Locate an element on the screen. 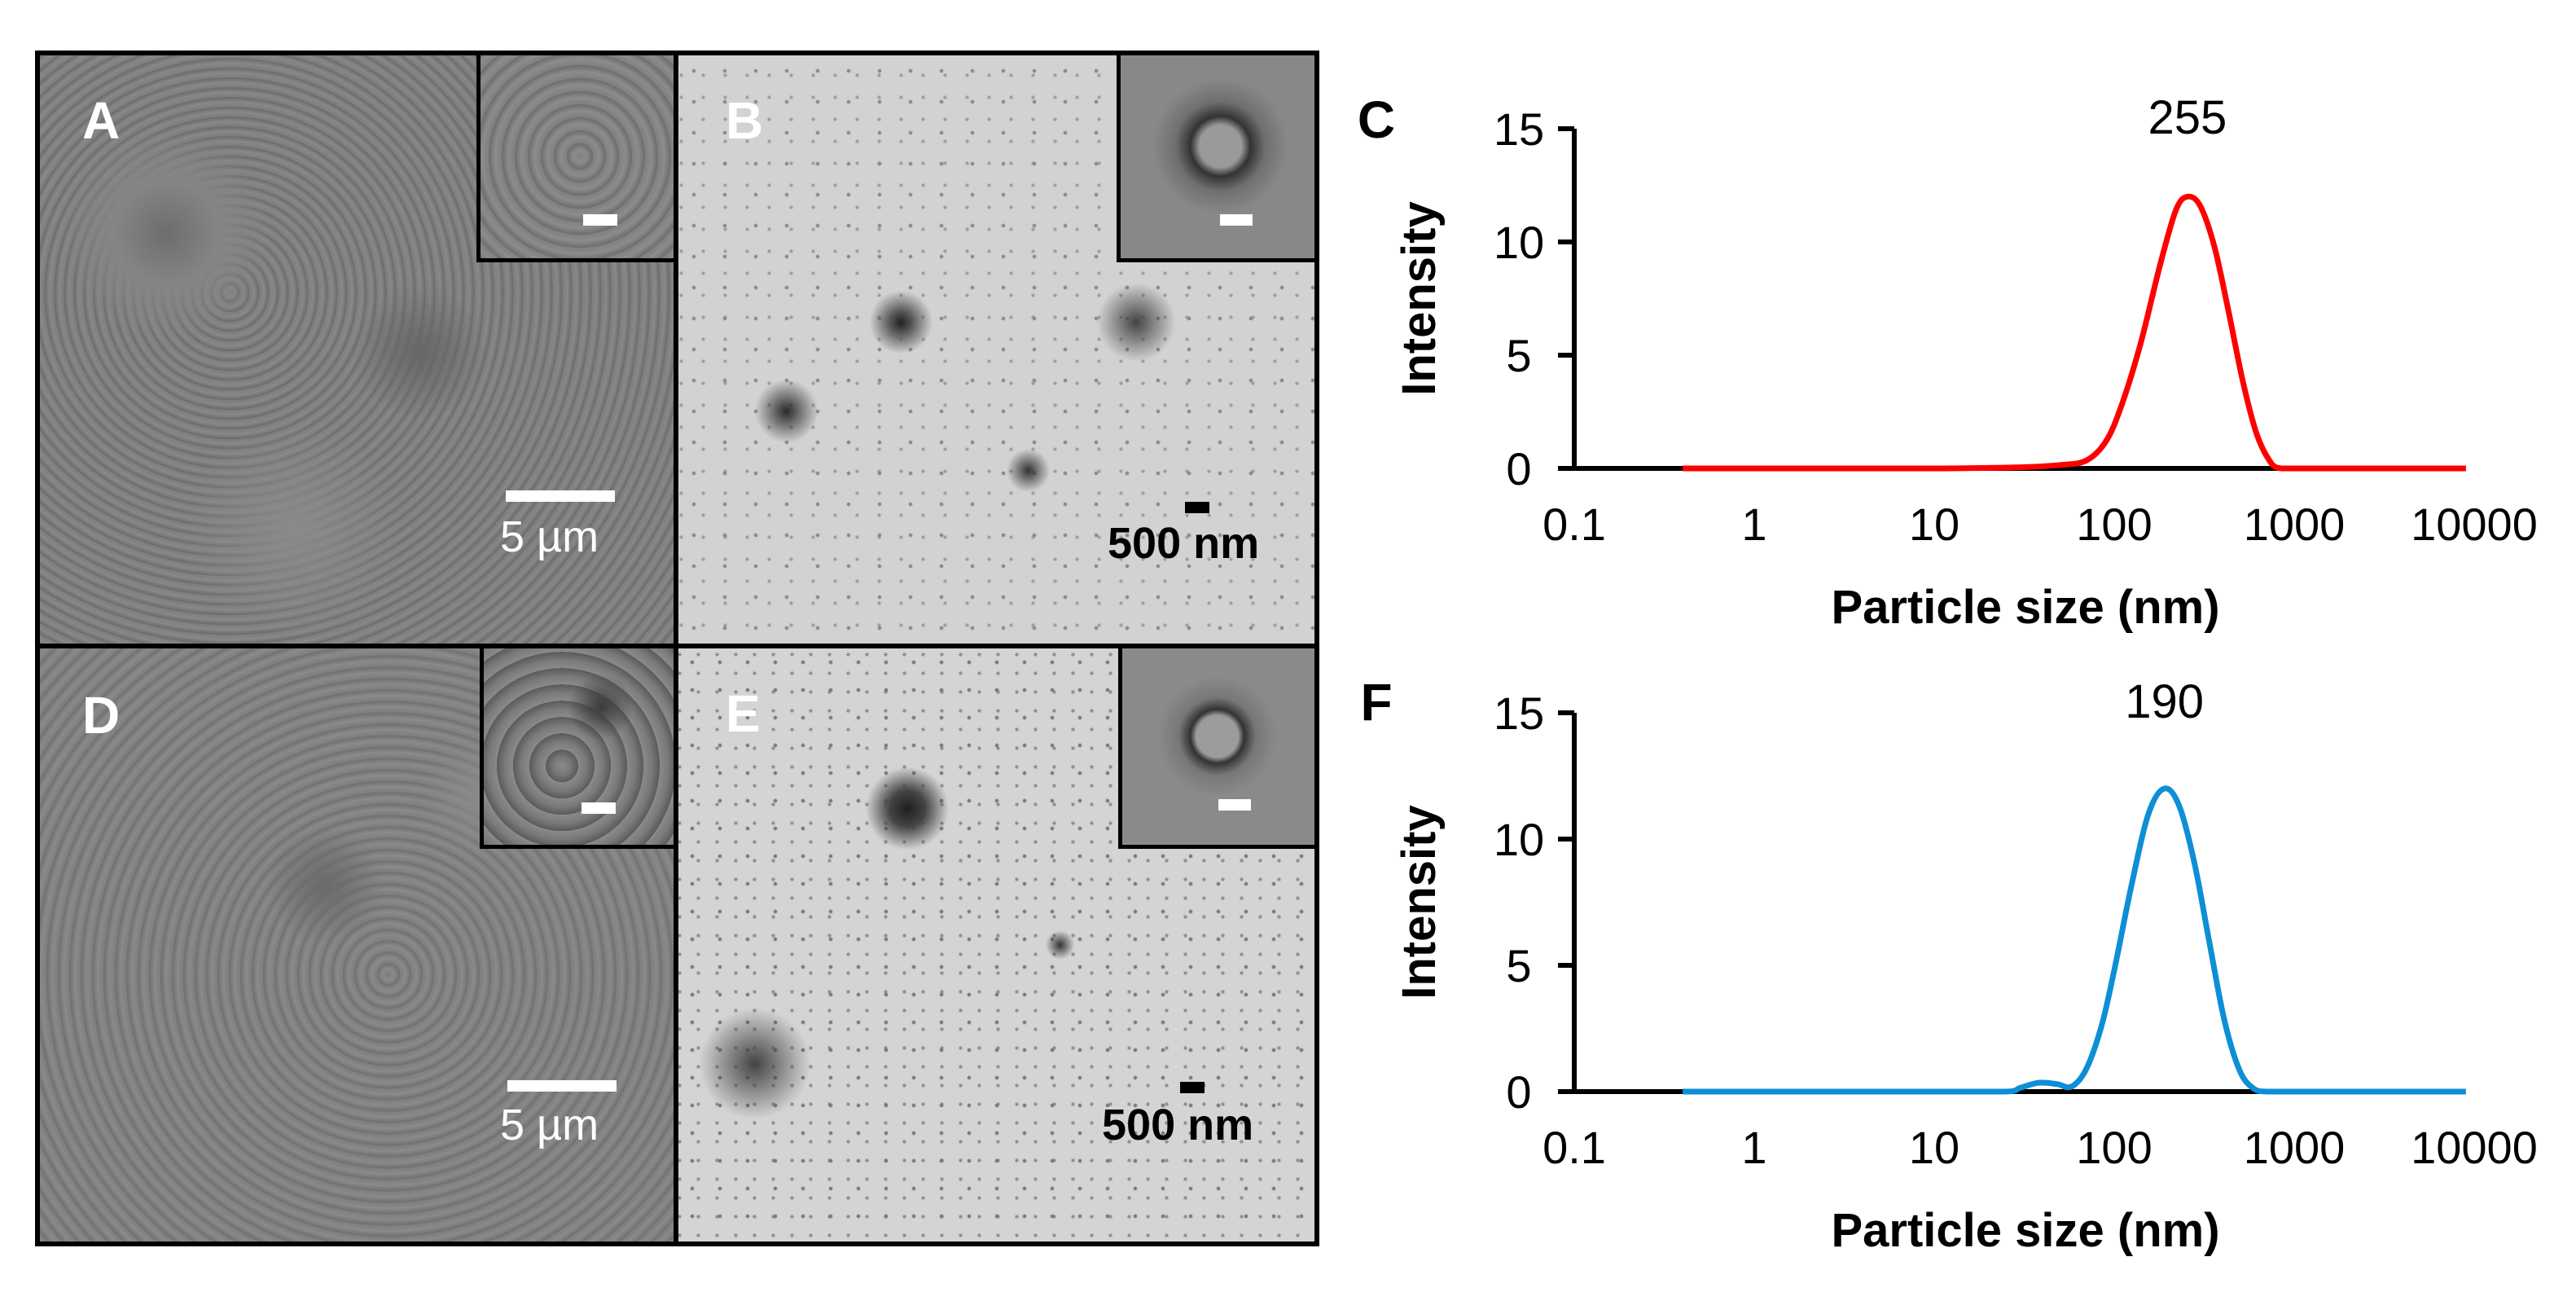 Image resolution: width=2576 pixels, height=1292 pixels. inset-a is located at coordinates (575, 158).